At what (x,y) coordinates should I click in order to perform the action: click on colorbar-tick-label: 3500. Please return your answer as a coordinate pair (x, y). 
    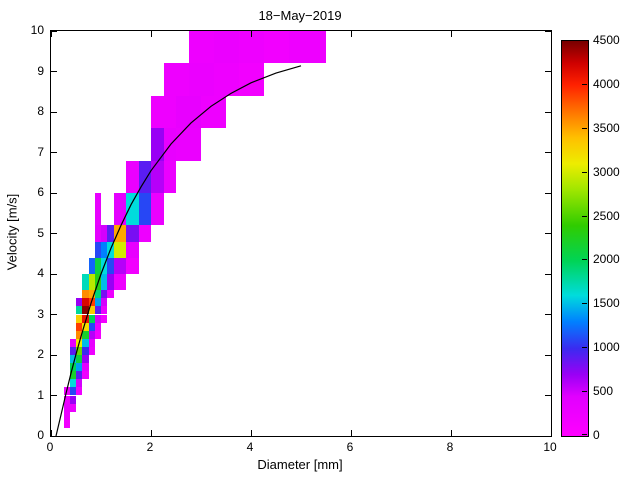
    Looking at the image, I should click on (606, 127).